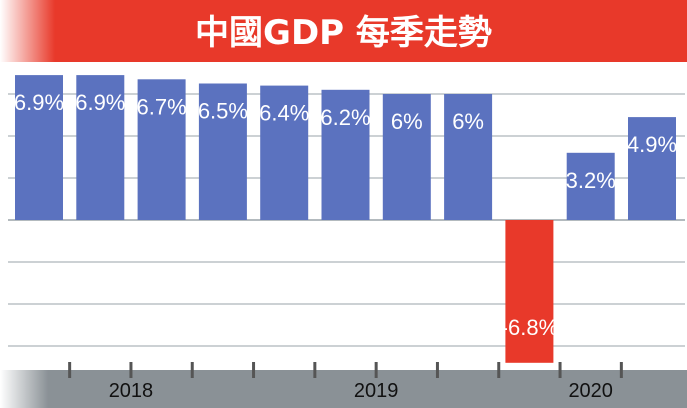 The width and height of the screenshot is (687, 408). I want to click on data-label-4: 6.5%, so click(223, 111).